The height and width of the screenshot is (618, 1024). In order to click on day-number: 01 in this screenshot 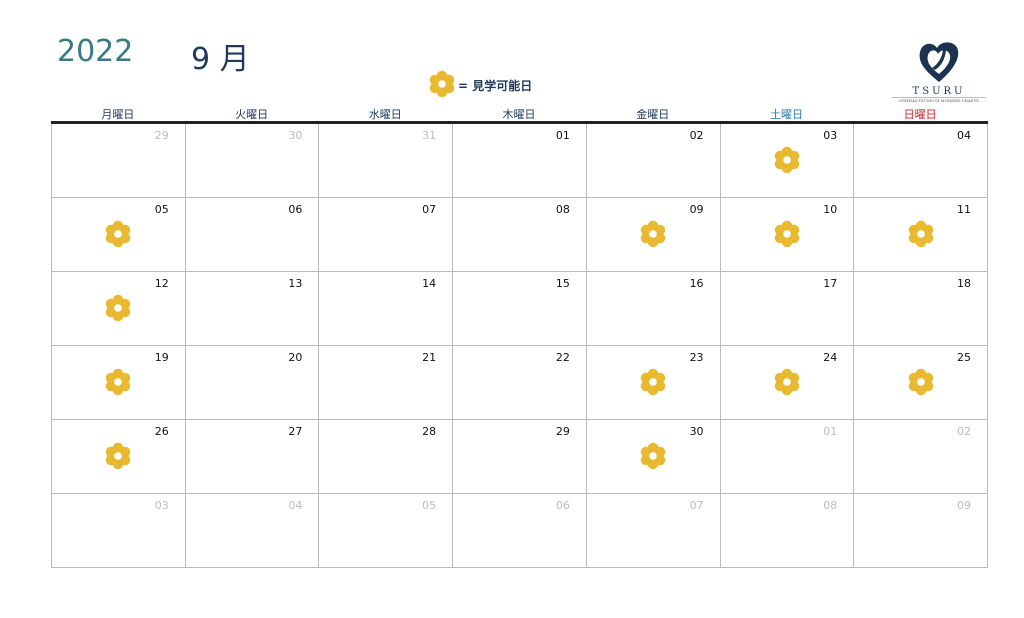, I will do `click(562, 135)`.